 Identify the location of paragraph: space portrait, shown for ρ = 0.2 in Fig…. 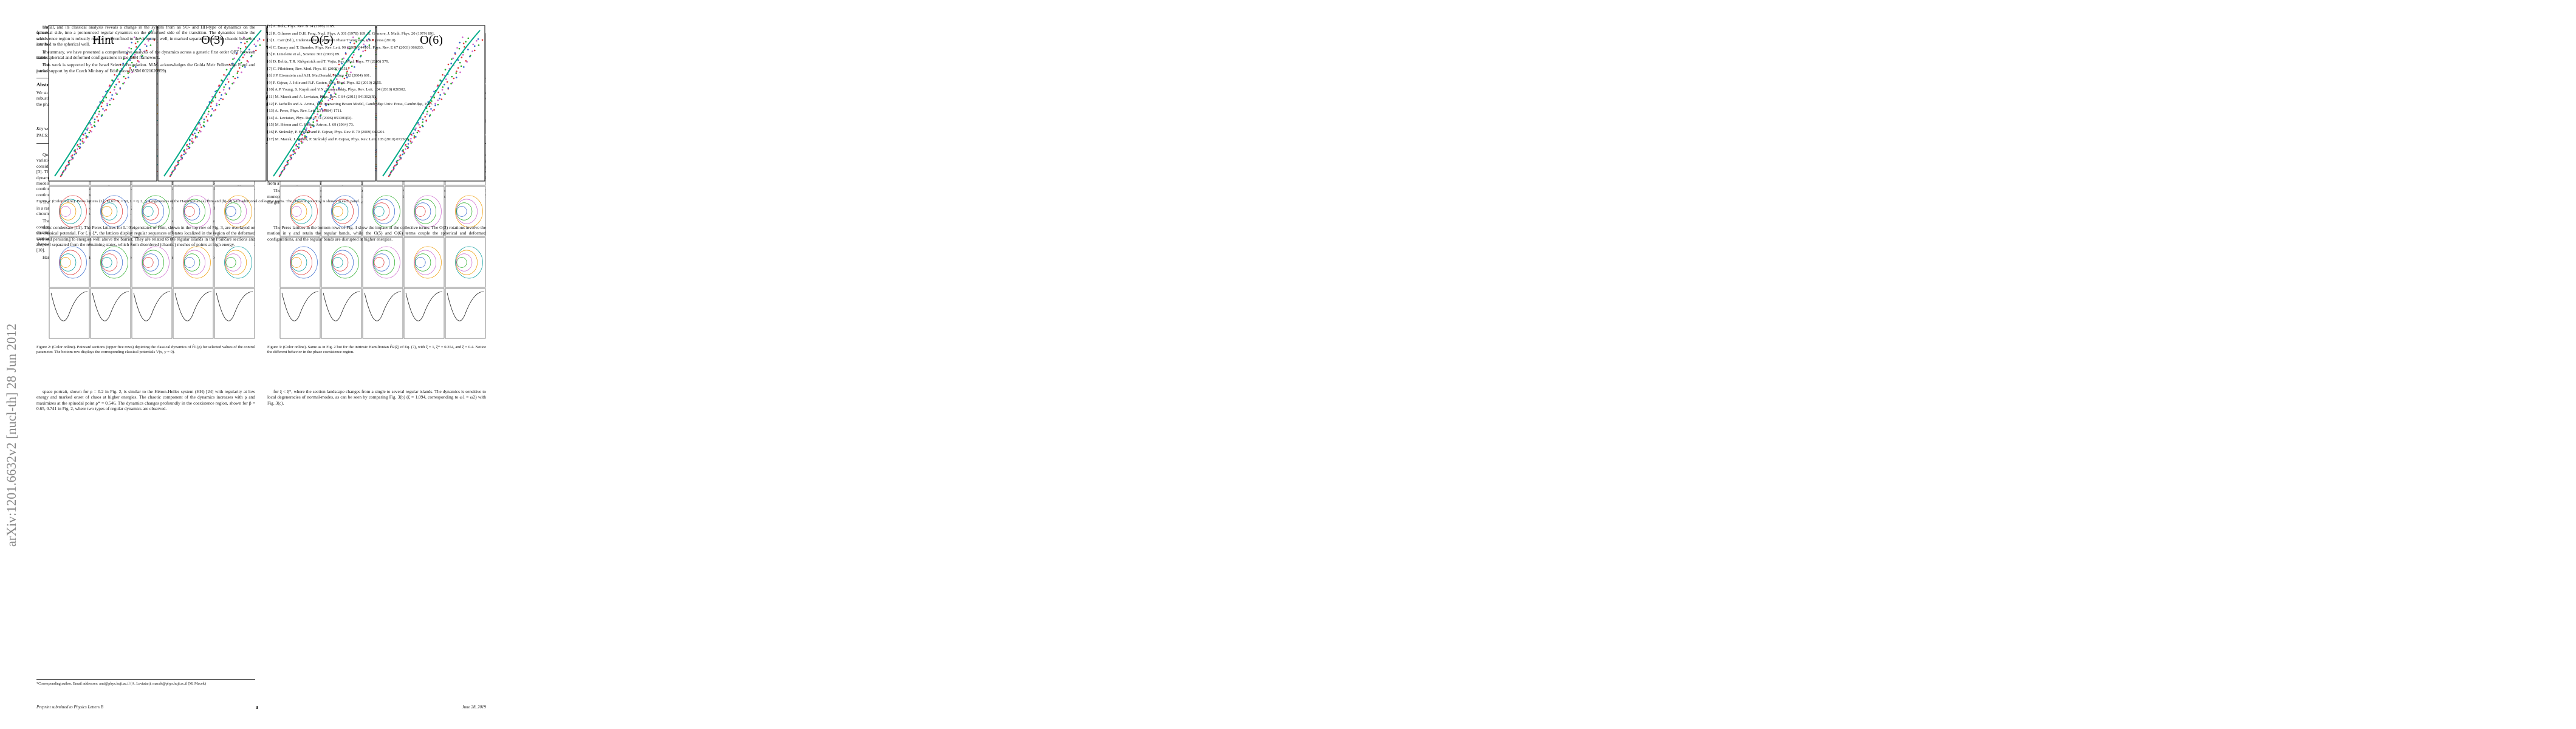
(145, 400).